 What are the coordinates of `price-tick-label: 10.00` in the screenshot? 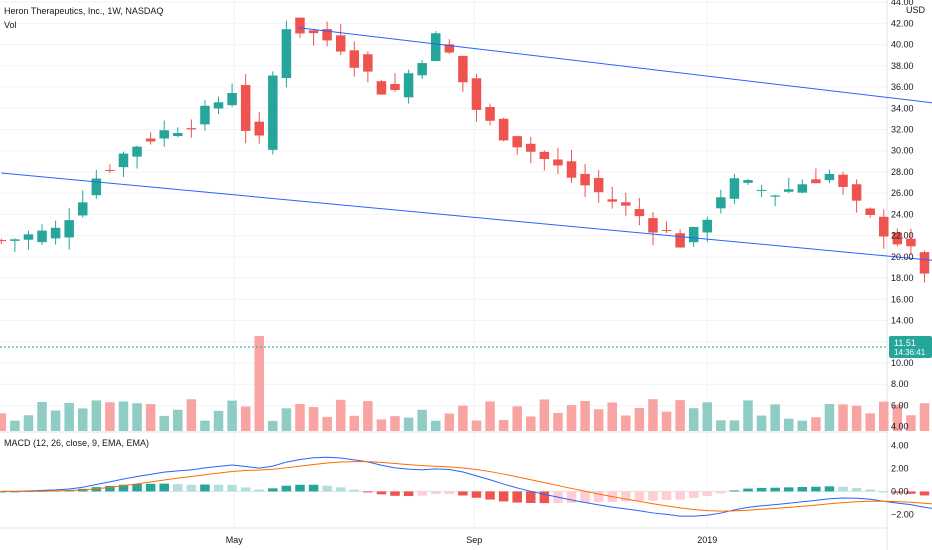 It's located at (902, 363).